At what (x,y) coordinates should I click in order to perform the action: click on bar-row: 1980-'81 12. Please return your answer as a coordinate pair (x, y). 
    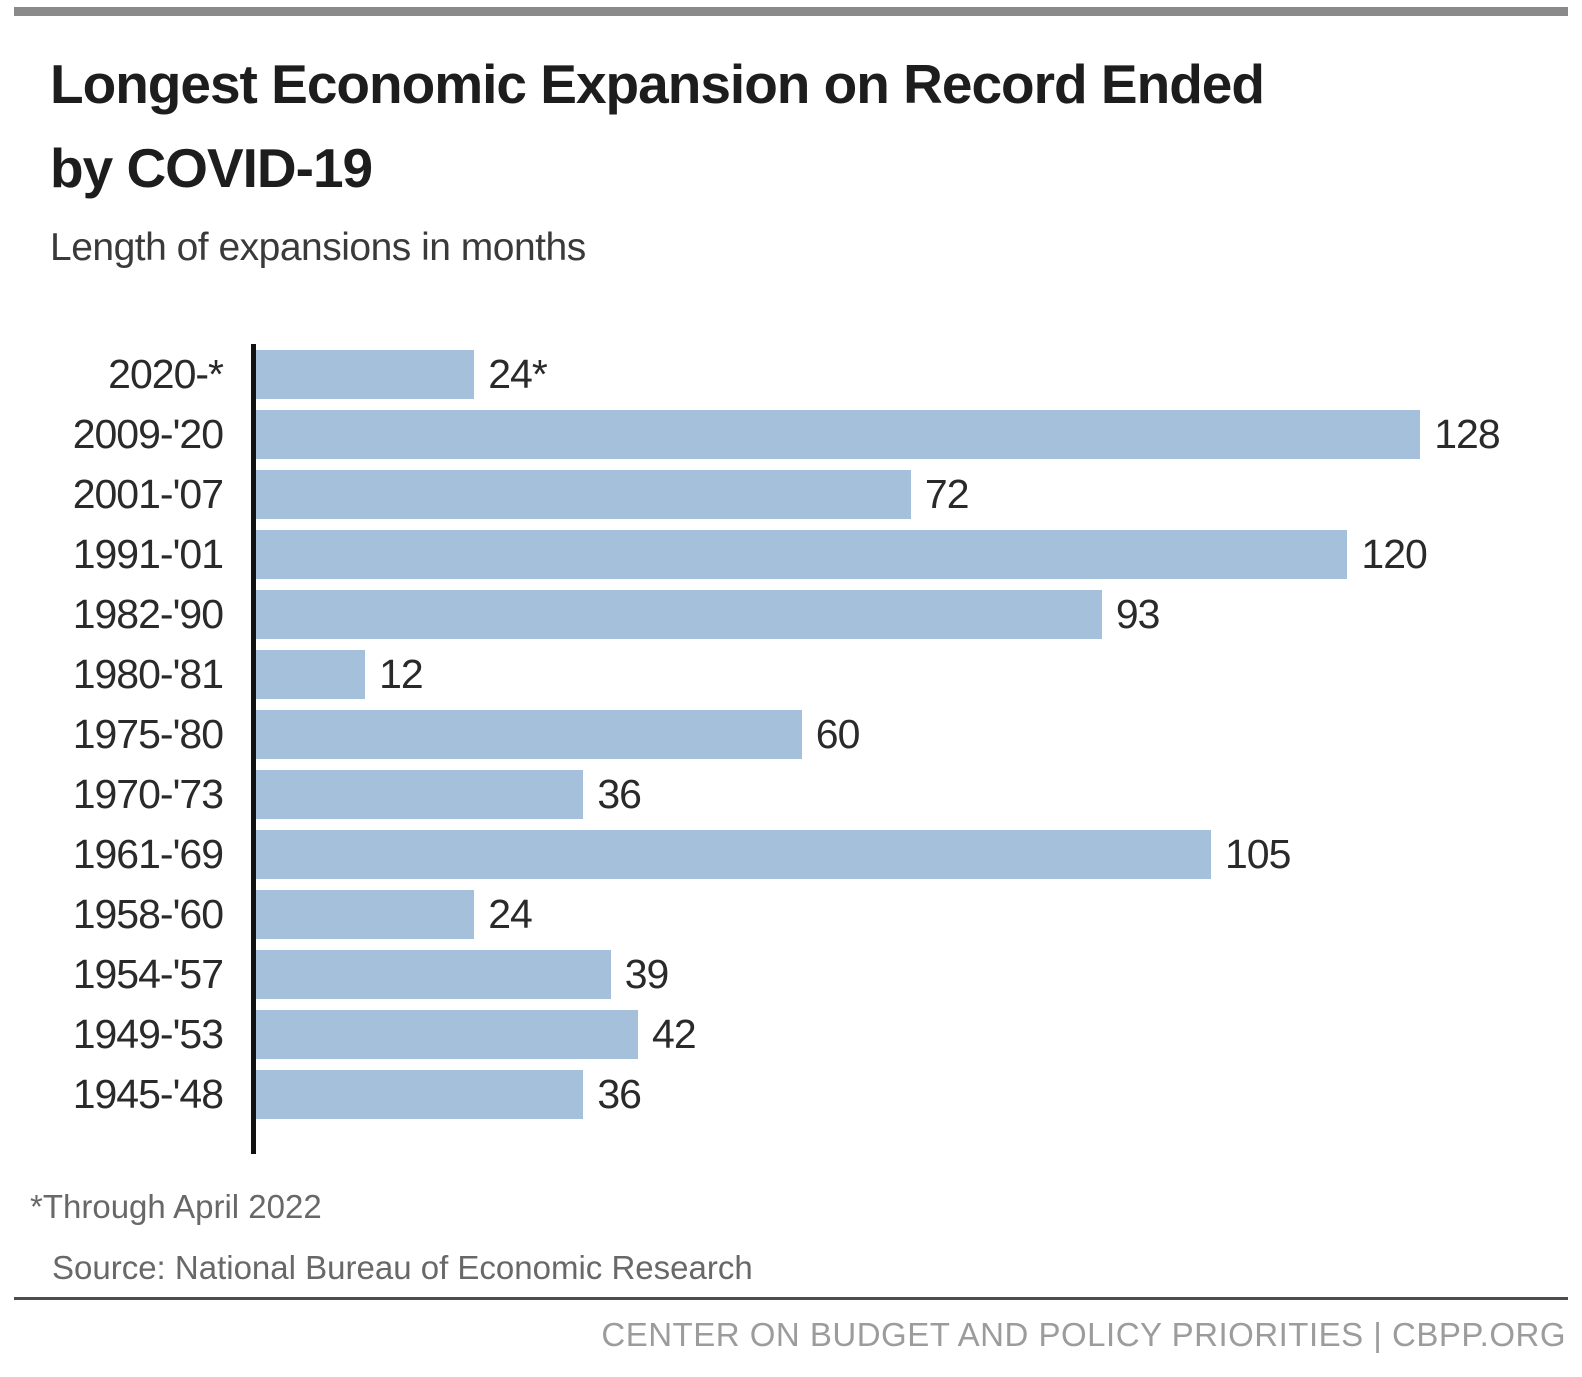
    Looking at the image, I should click on (791, 674).